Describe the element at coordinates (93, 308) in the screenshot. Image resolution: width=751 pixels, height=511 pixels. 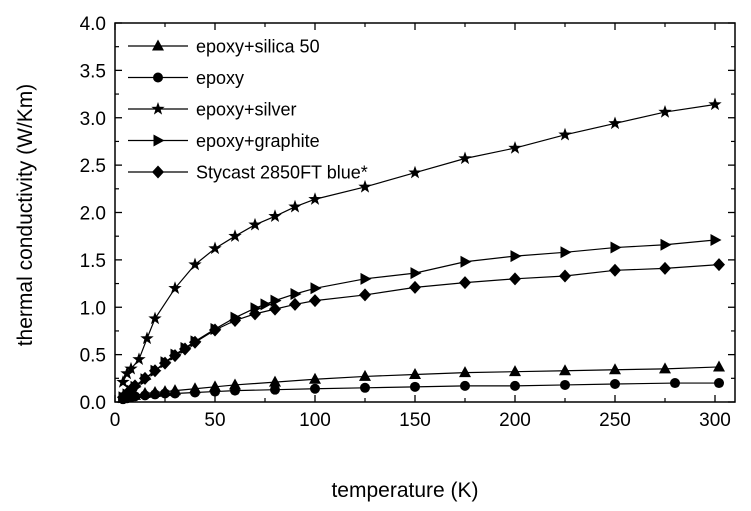
I see `y-tick-label: 1.0` at that location.